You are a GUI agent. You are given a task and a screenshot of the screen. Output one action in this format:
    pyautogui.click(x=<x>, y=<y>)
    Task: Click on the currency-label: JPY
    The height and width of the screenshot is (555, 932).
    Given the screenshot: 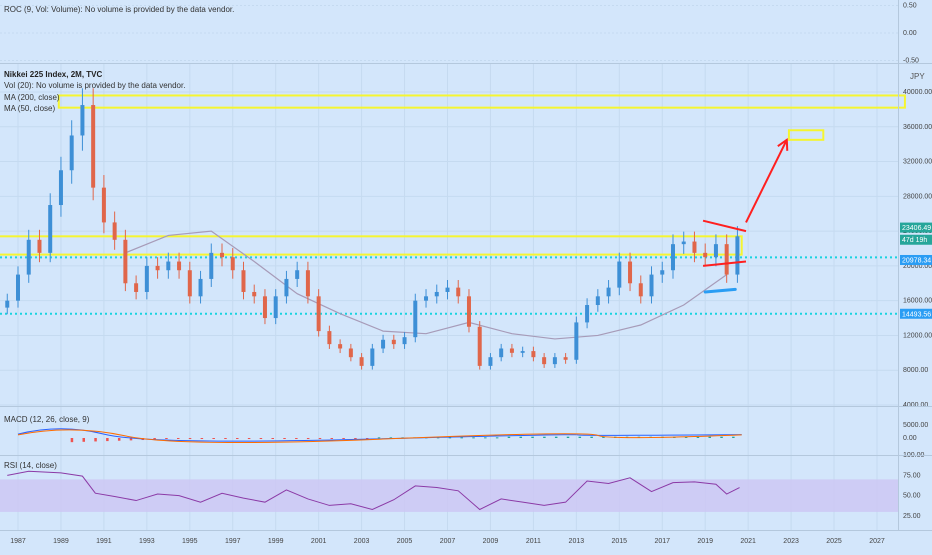 What is the action you would take?
    pyautogui.click(x=917, y=76)
    